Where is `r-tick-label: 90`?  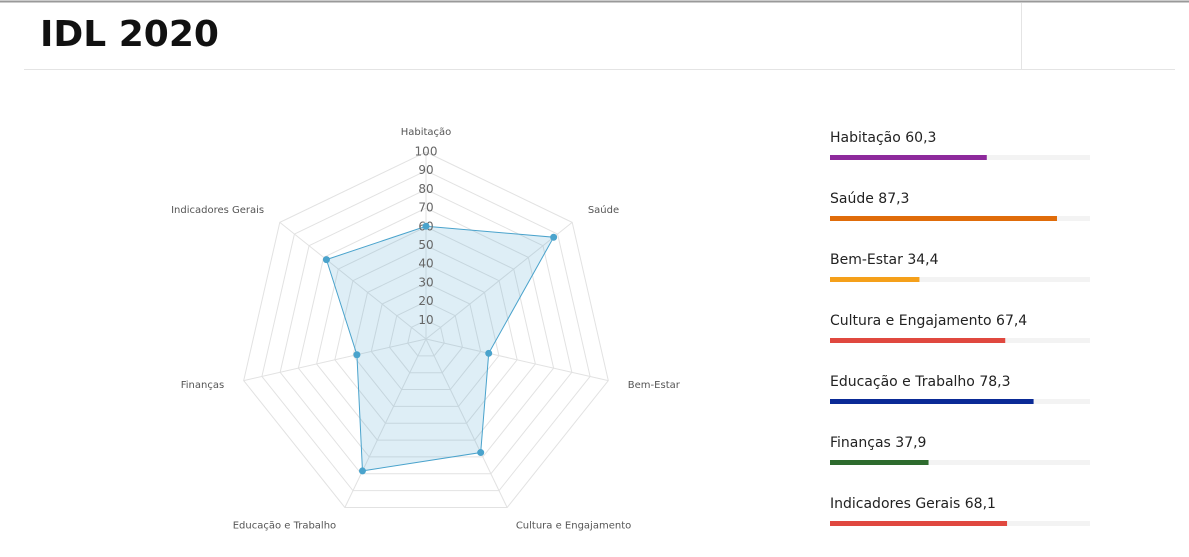 r-tick-label: 90 is located at coordinates (425, 170).